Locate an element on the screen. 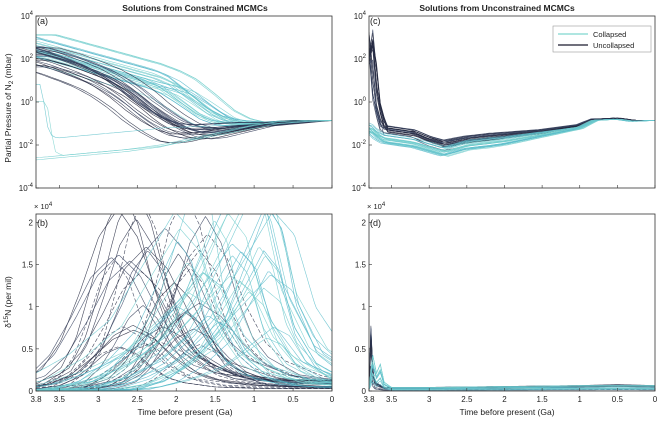  ytick-label-c: 104 is located at coordinates (360, 16).